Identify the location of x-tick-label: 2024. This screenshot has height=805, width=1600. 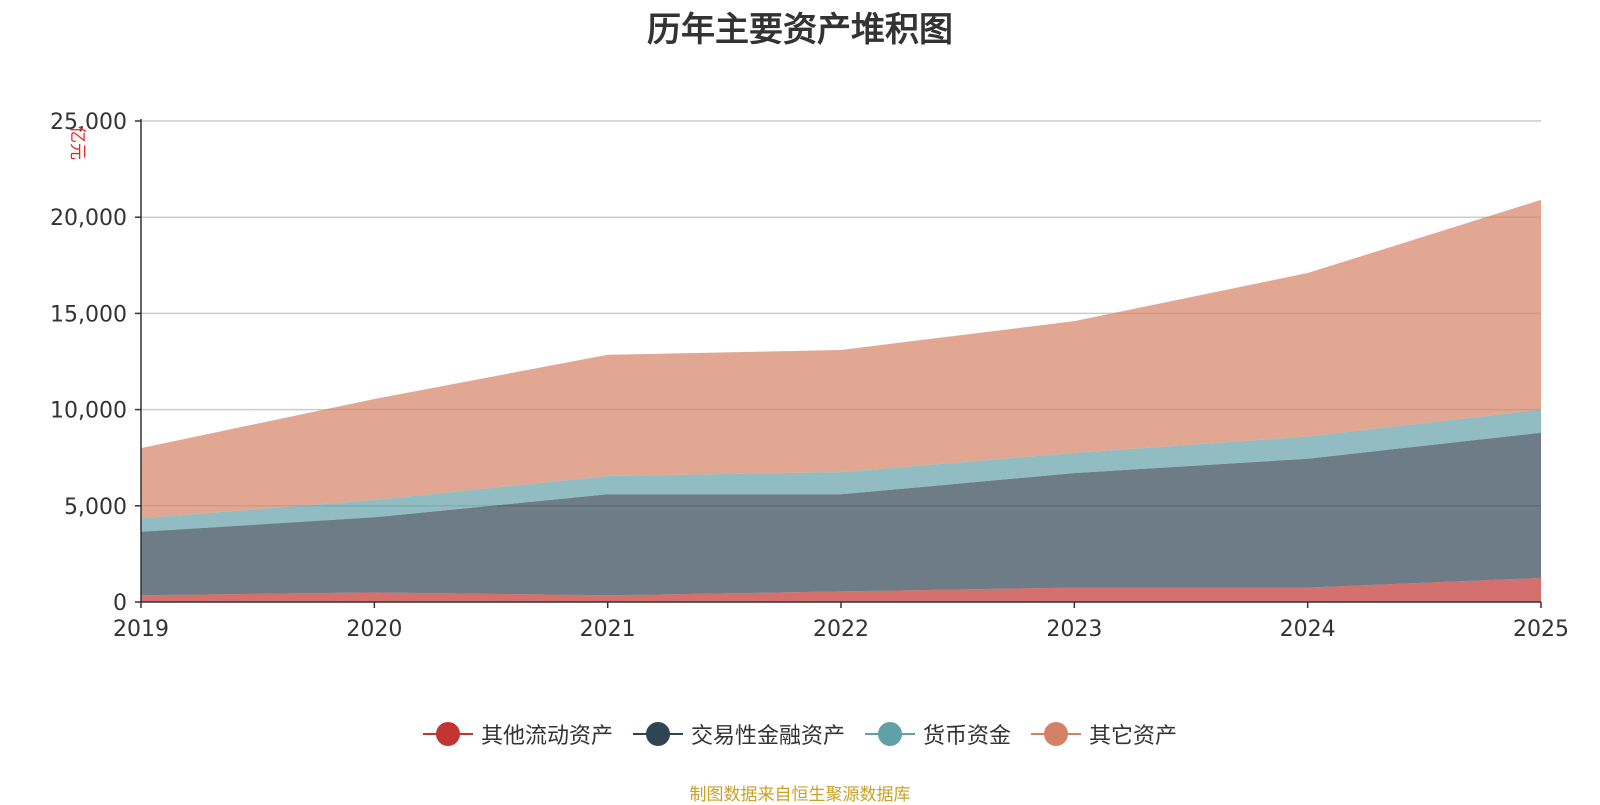
(1308, 629).